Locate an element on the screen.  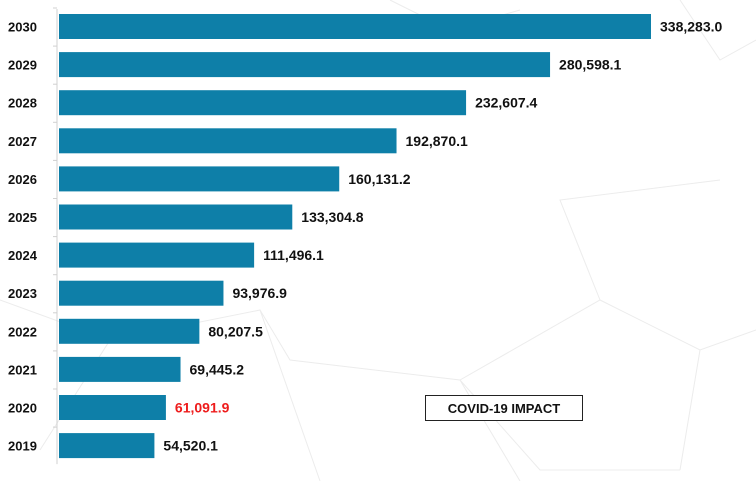
bar-2023 is located at coordinates (141, 293).